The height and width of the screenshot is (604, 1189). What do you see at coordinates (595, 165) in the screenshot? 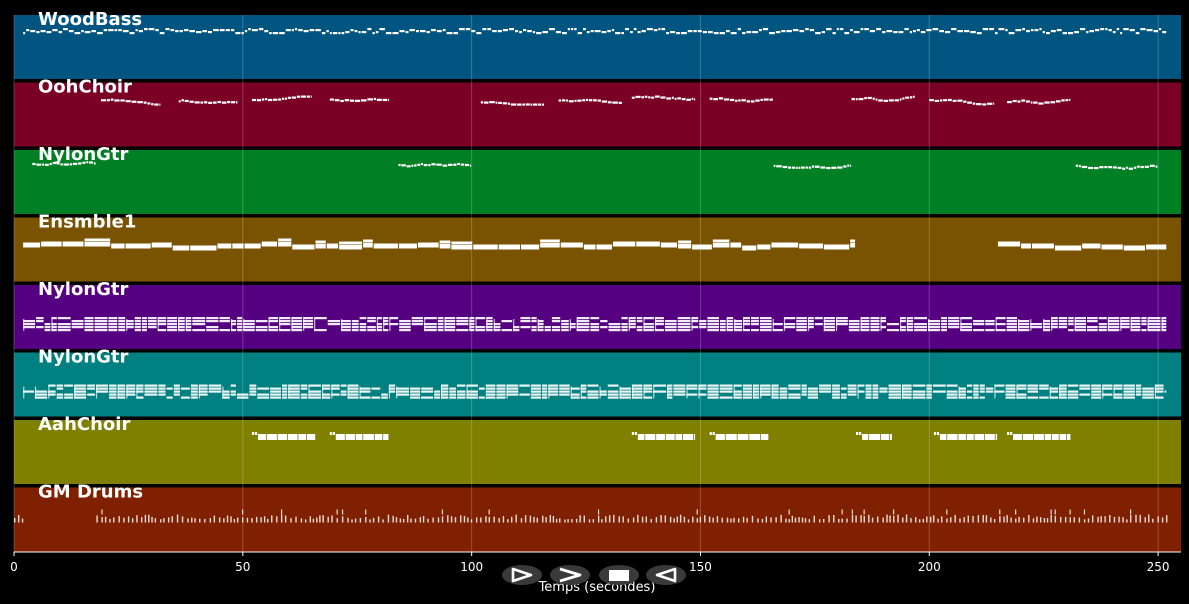
I see `track-notes` at bounding box center [595, 165].